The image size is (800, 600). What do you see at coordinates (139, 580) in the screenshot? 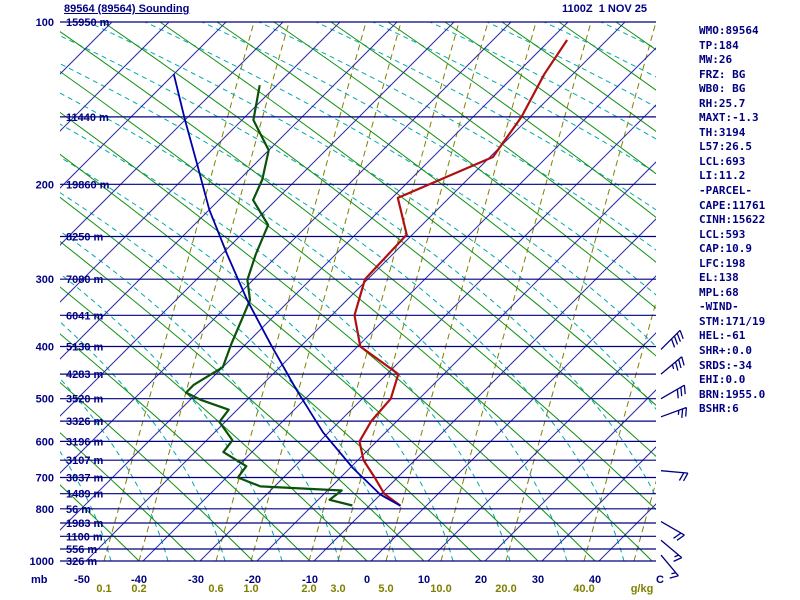
I see `svg-text: -40` at bounding box center [139, 580].